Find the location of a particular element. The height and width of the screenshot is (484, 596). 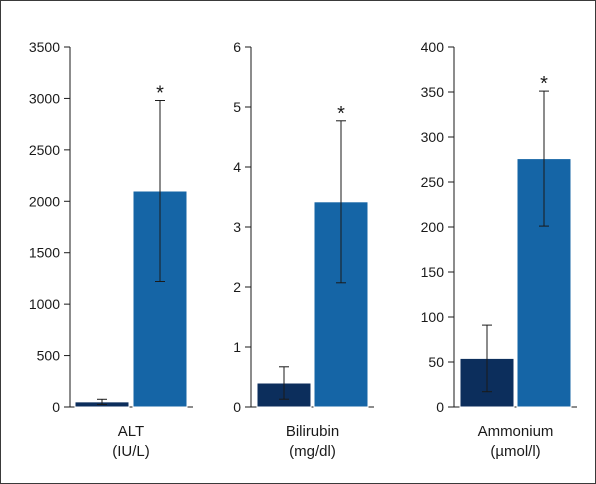

category-label: (mg/dl) is located at coordinates (312, 451).